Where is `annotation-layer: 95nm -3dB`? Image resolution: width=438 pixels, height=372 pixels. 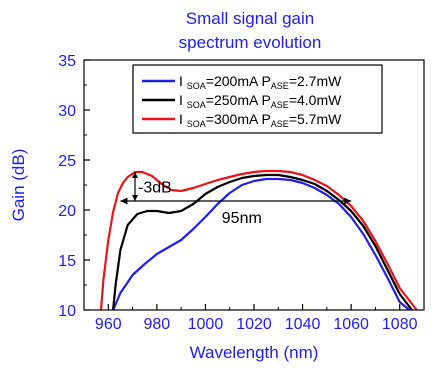 annotation-layer: 95nm -3dB is located at coordinates (236, 199).